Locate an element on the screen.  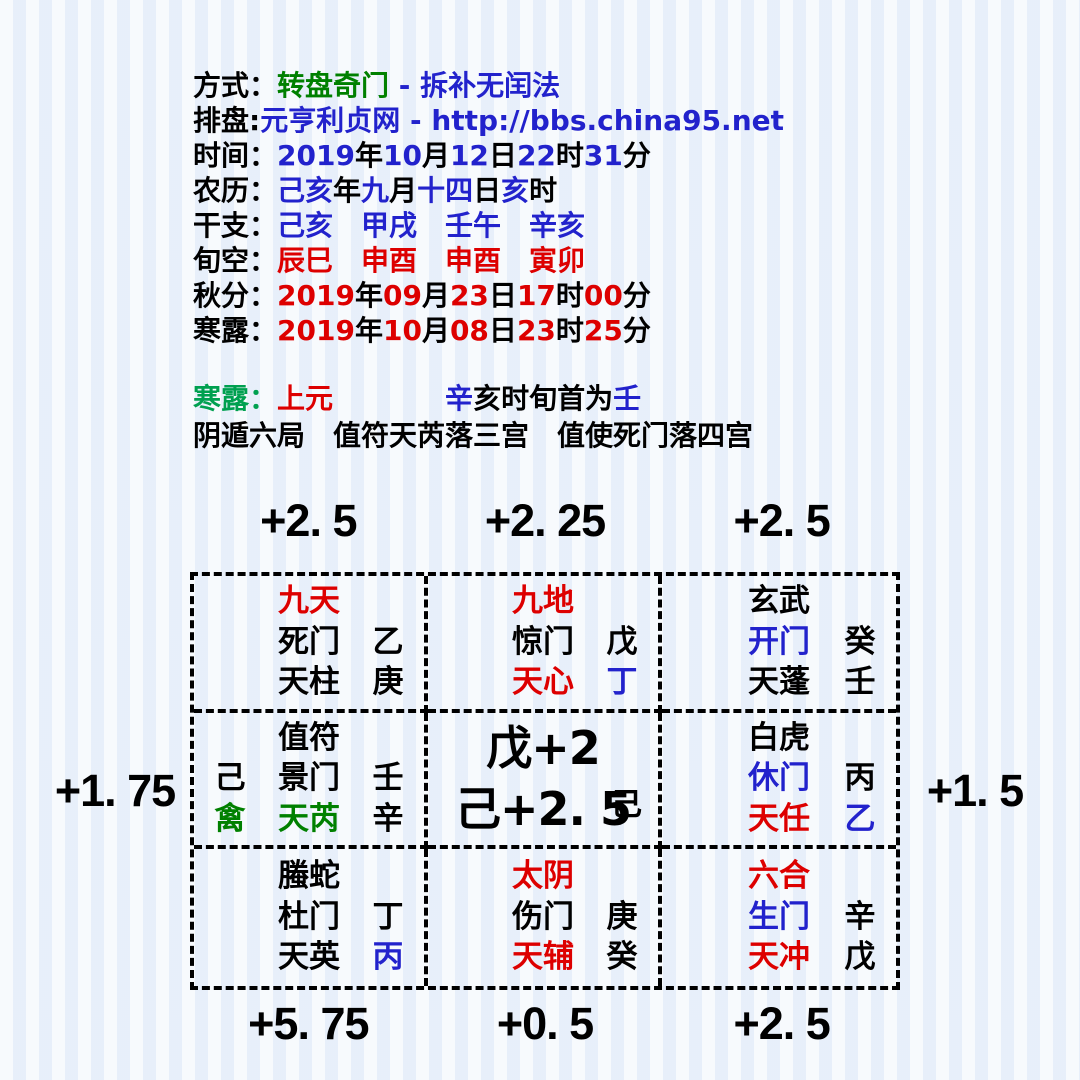
gate-label: 休门 is located at coordinates (779, 778).